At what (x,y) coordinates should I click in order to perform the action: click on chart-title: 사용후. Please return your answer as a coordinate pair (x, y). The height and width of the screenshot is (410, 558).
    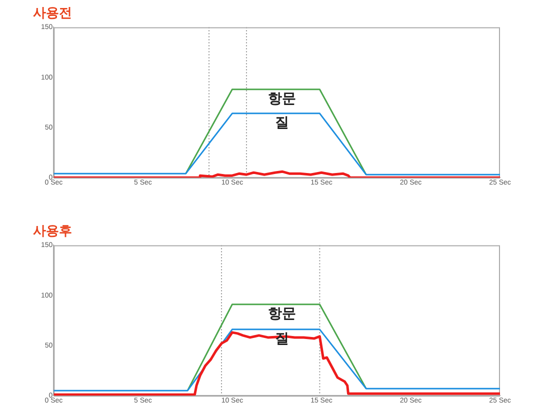
    Looking at the image, I should click on (52, 231).